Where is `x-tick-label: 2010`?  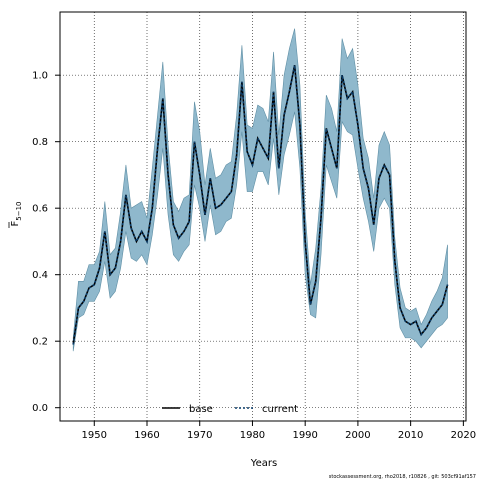
x-tick-label: 2010 is located at coordinates (410, 435).